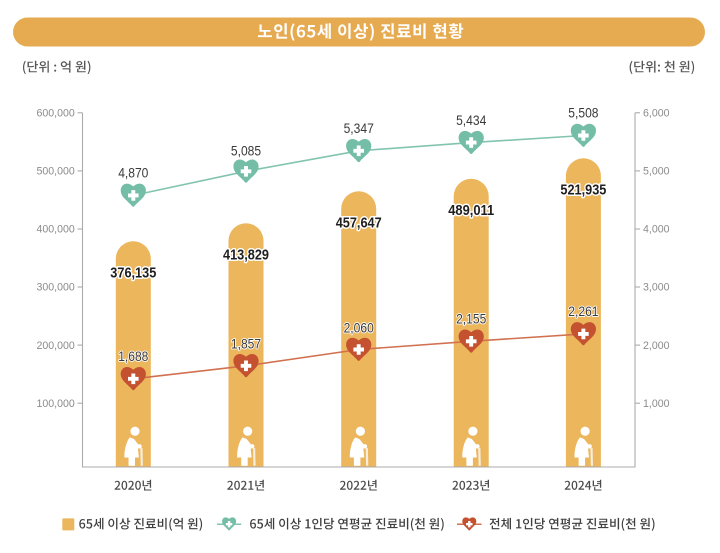 The width and height of the screenshot is (720, 553). I want to click on svg-text: 1,688, so click(133, 357).